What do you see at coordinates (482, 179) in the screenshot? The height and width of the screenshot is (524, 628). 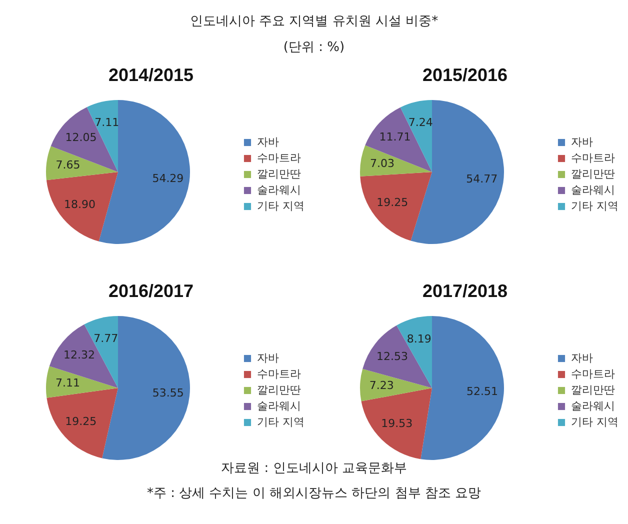 I see `data-label: 54.77` at bounding box center [482, 179].